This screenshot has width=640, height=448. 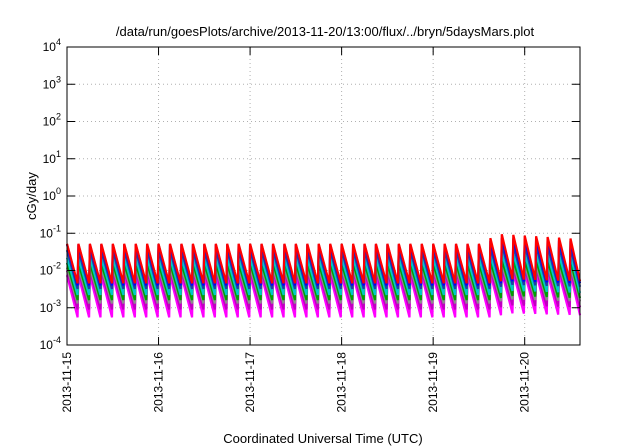 I want to click on y-tick-label: 10⁻², so click(x=50, y=269).